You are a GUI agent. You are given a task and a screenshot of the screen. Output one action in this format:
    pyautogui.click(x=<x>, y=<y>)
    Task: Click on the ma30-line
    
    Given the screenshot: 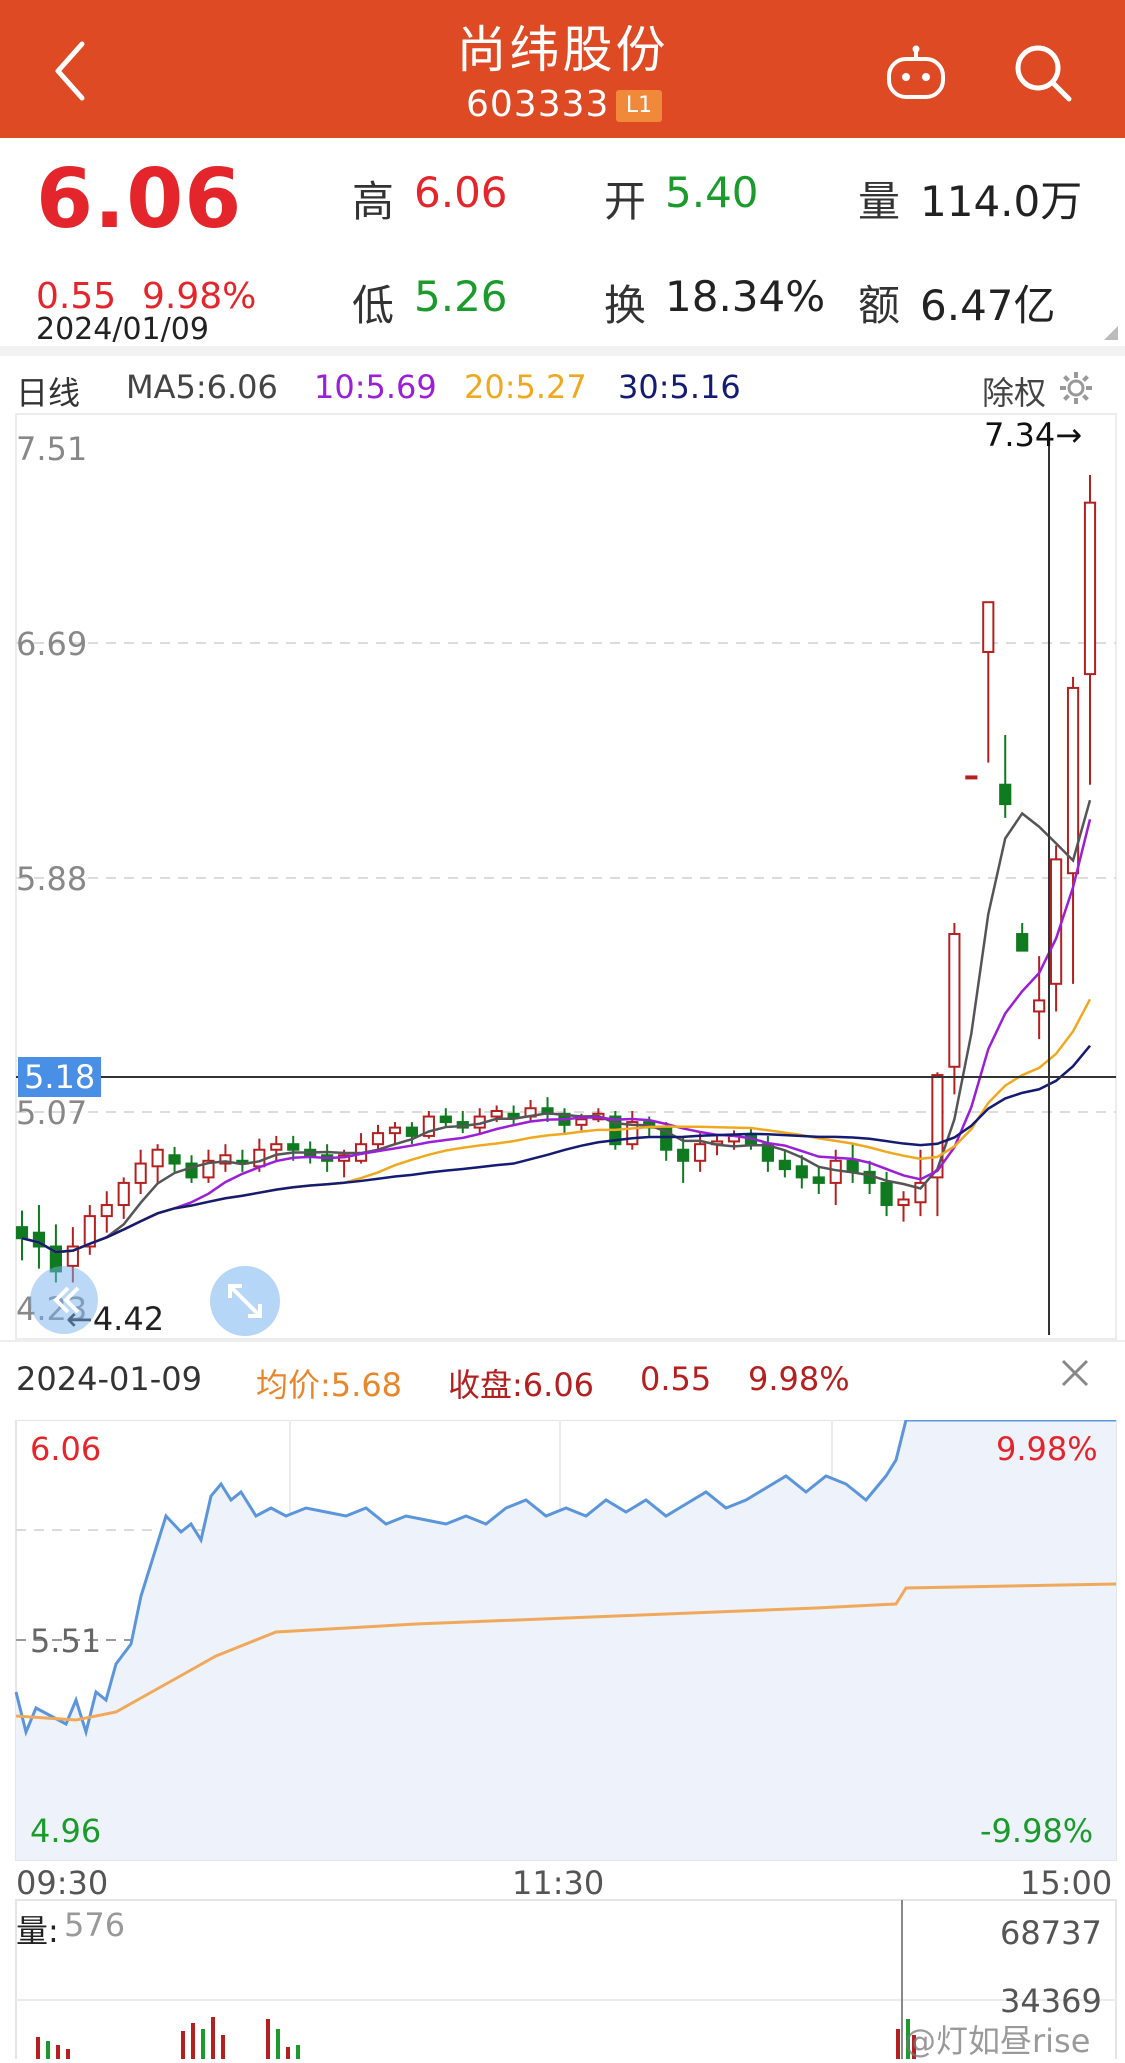 What is the action you would take?
    pyautogui.click(x=556, y=1149)
    